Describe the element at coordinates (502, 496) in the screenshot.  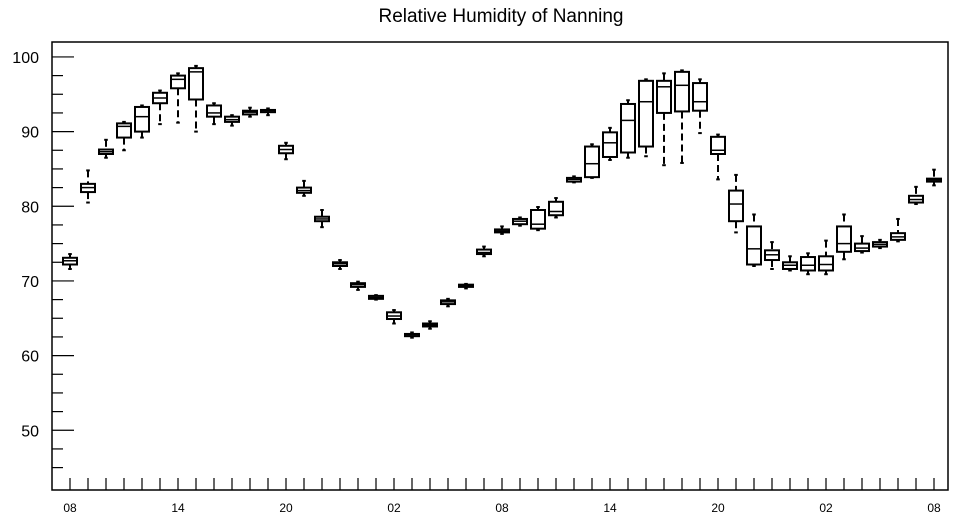
I see `x-axis: 08 14 20 02 08 14 20 02 08` at that location.